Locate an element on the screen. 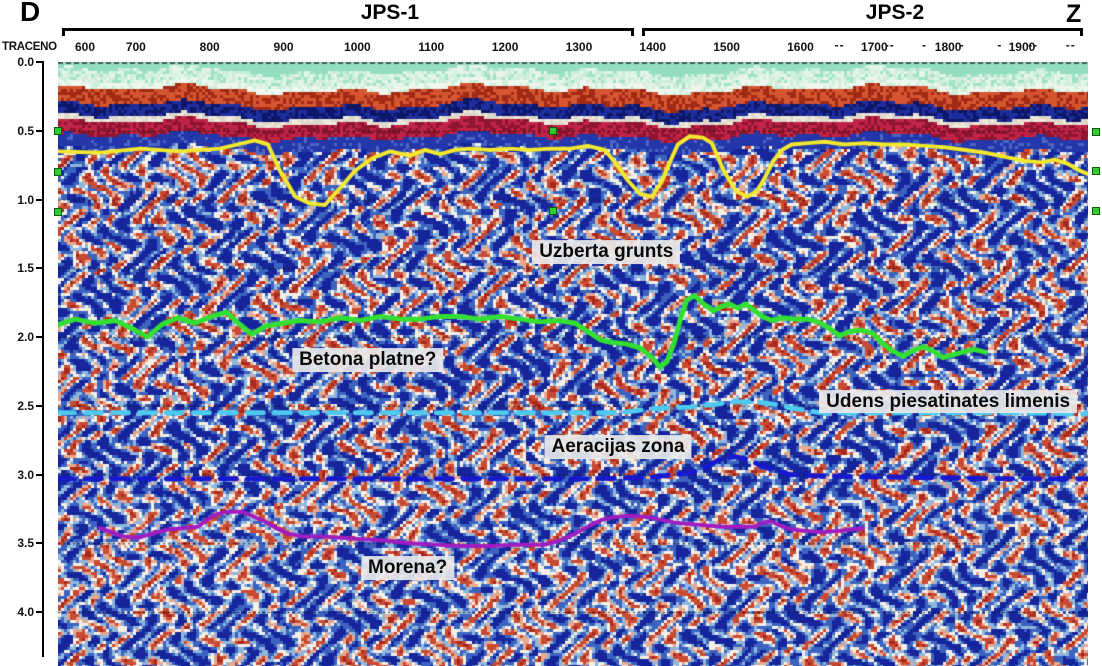  trace-tick-label: 1300 is located at coordinates (579, 47).